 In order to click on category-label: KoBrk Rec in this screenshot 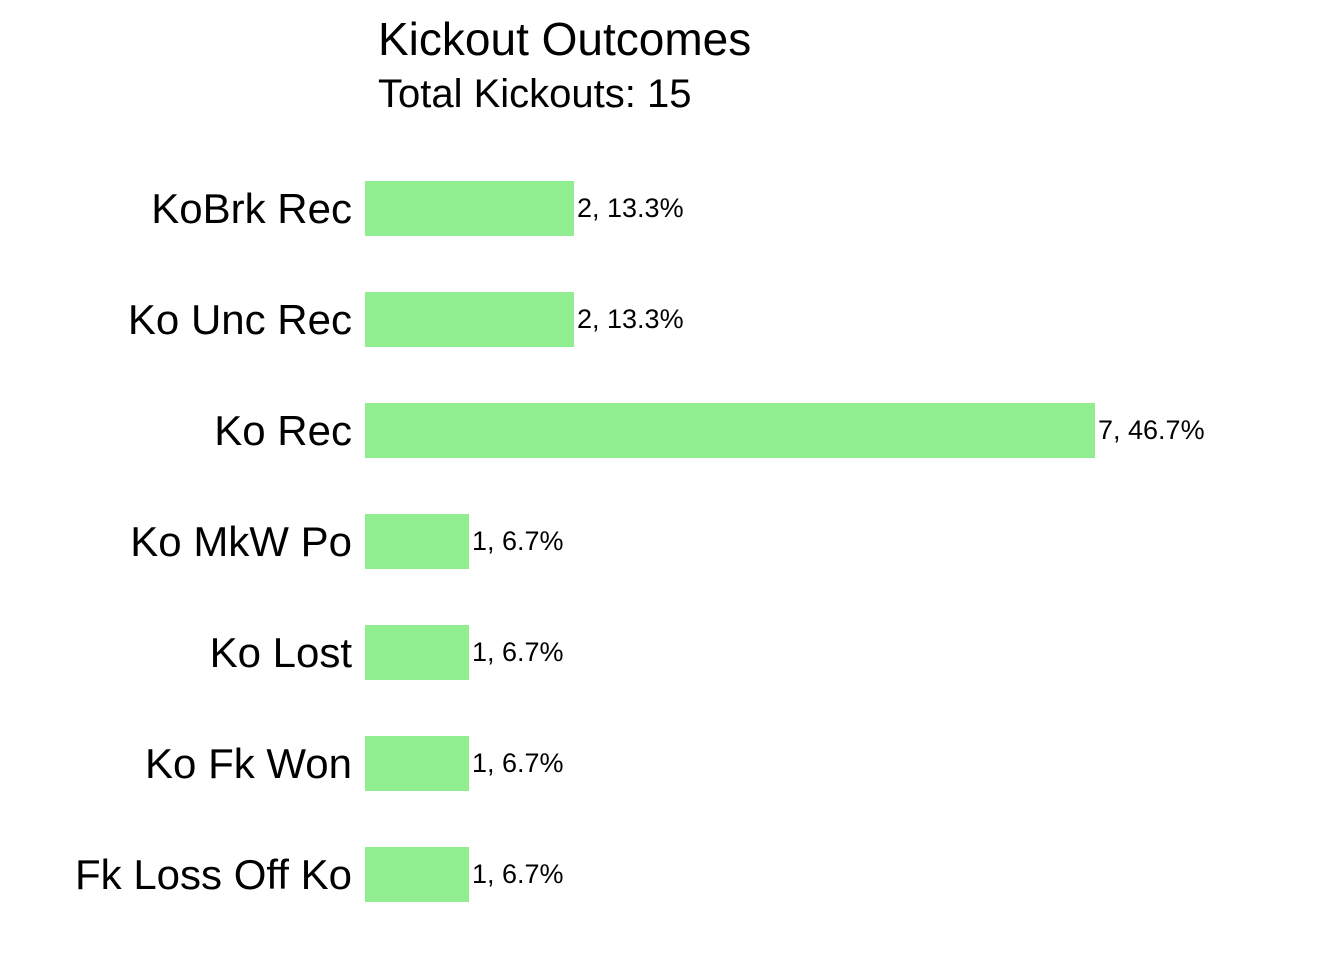, I will do `click(251, 208)`.